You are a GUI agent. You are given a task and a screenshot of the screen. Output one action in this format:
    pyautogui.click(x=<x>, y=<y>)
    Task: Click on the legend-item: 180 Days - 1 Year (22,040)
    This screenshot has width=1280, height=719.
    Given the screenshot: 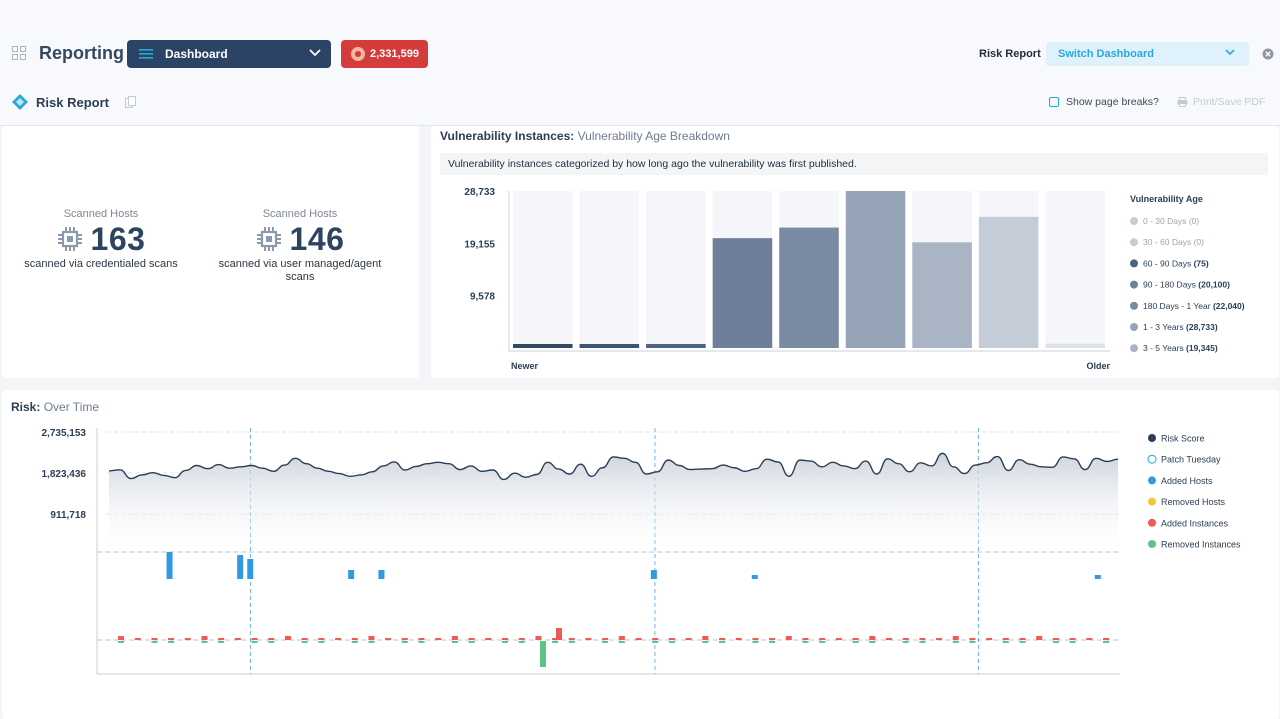 What is the action you would take?
    pyautogui.click(x=1194, y=306)
    